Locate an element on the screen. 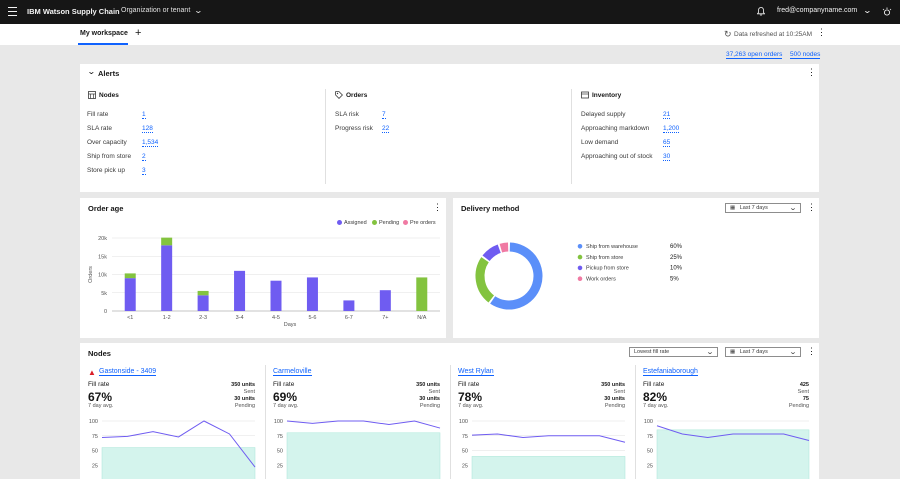 This screenshot has height=479, width=900. legend-item-assigned: Assigned is located at coordinates (352, 223).